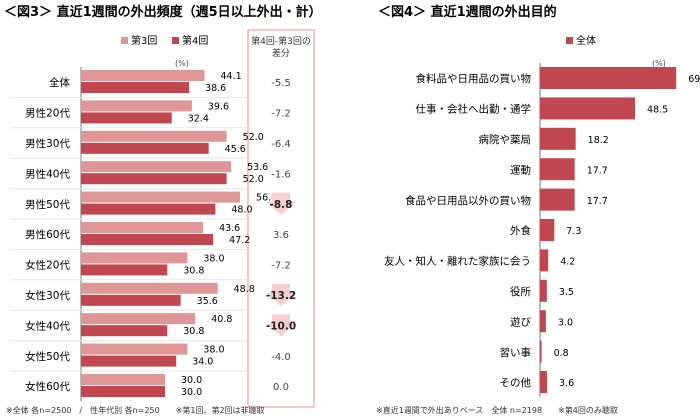 This screenshot has width=700, height=419. What do you see at coordinates (573, 231) in the screenshot?
I see `value-label-purpose: 7.3` at bounding box center [573, 231].